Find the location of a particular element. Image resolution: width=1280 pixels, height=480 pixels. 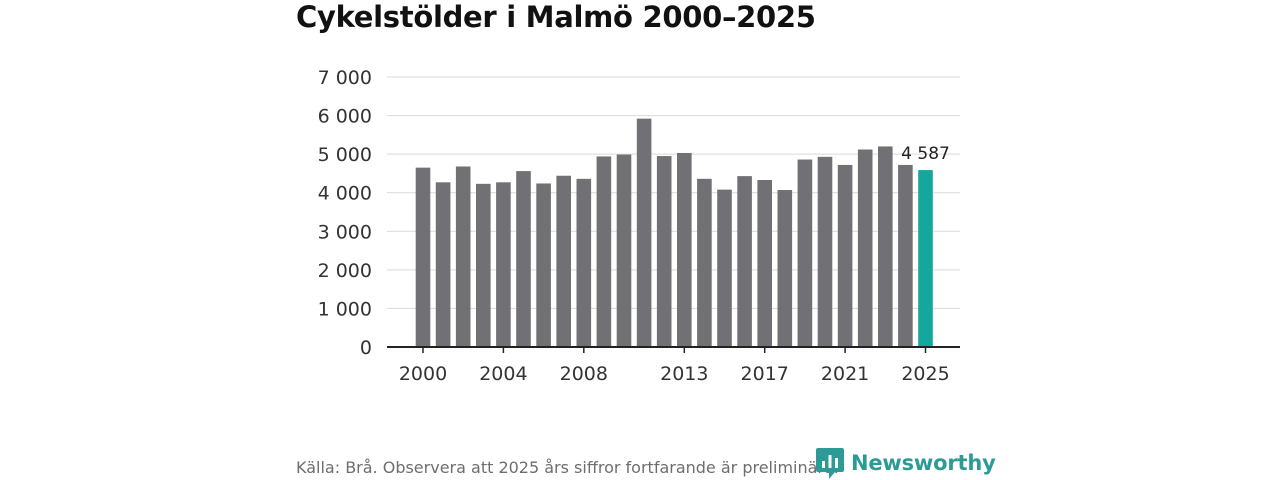

bar-2021 is located at coordinates (845, 255).